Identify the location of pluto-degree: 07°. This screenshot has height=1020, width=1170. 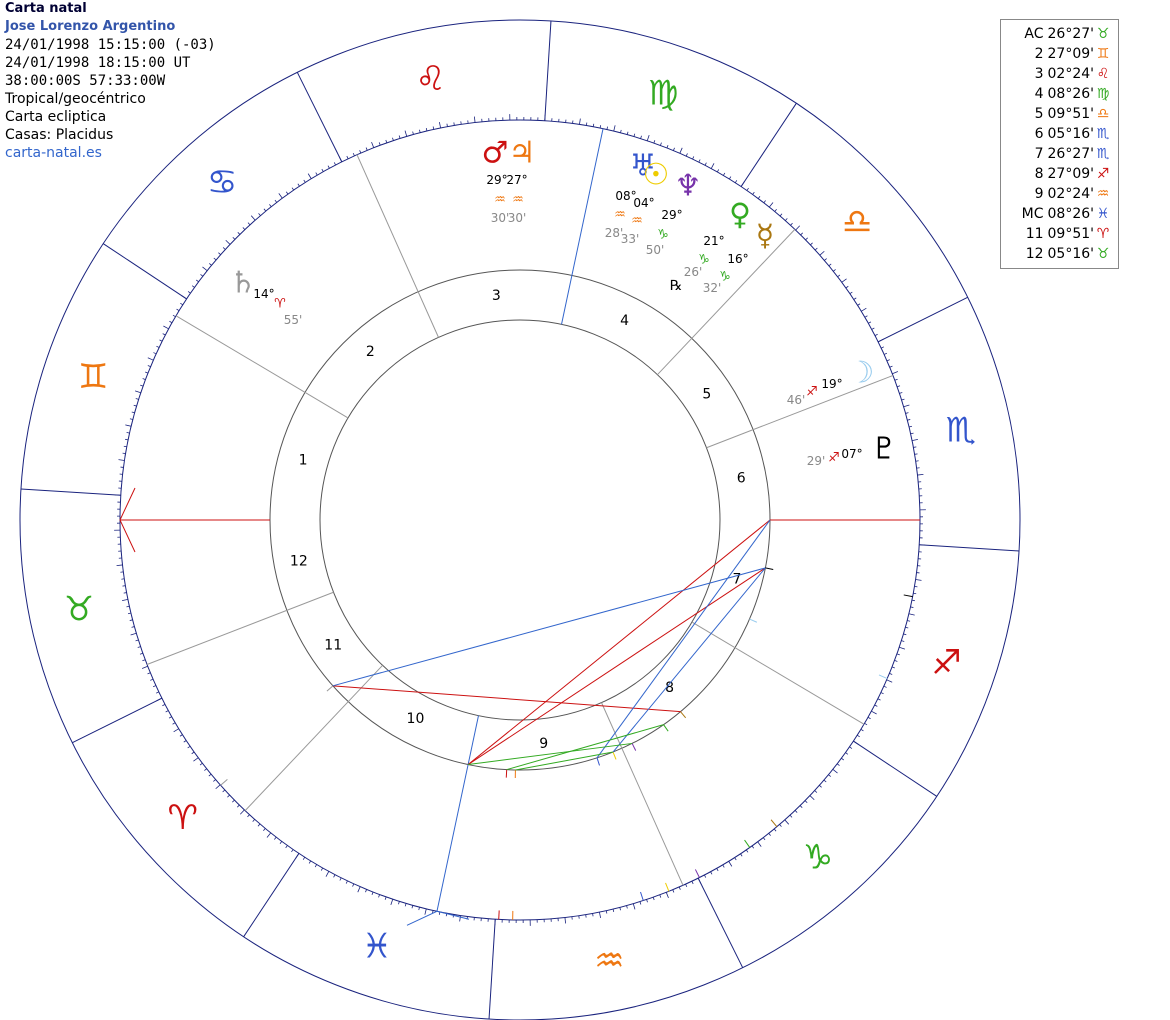
(851, 454).